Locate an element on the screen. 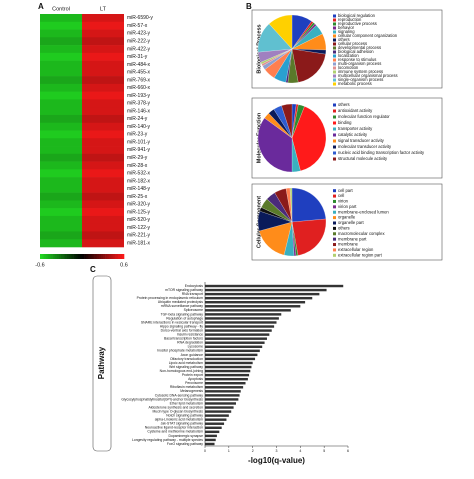 The width and height of the screenshot is (474, 479). y-tick-label: Aldosterone synthesis and secretion is located at coordinates (176, 407).